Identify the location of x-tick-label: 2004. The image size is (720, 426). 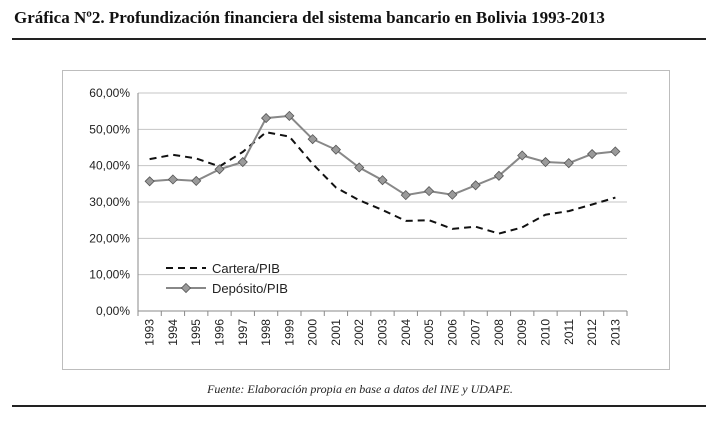
(406, 332).